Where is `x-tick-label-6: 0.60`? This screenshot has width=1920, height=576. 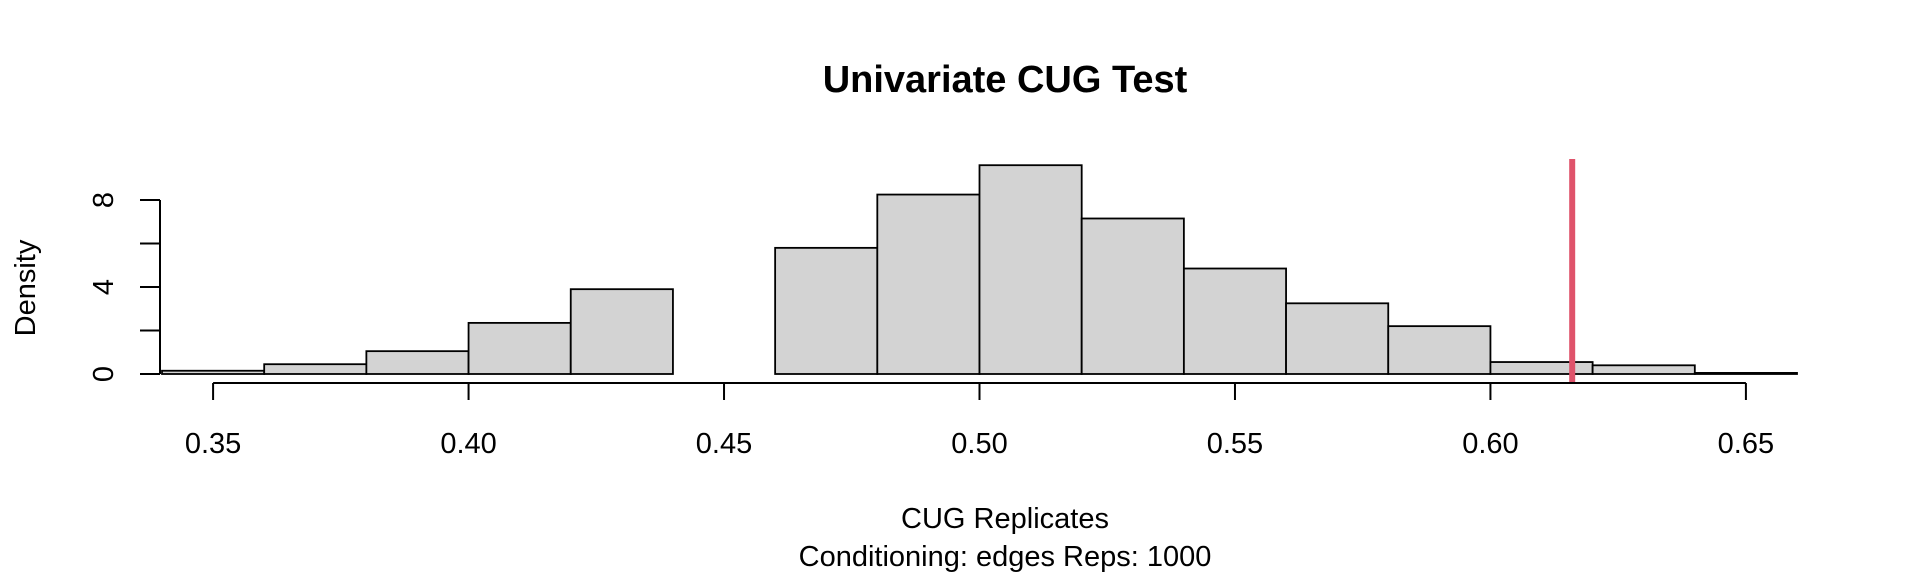 x-tick-label-6: 0.60 is located at coordinates (1490, 444).